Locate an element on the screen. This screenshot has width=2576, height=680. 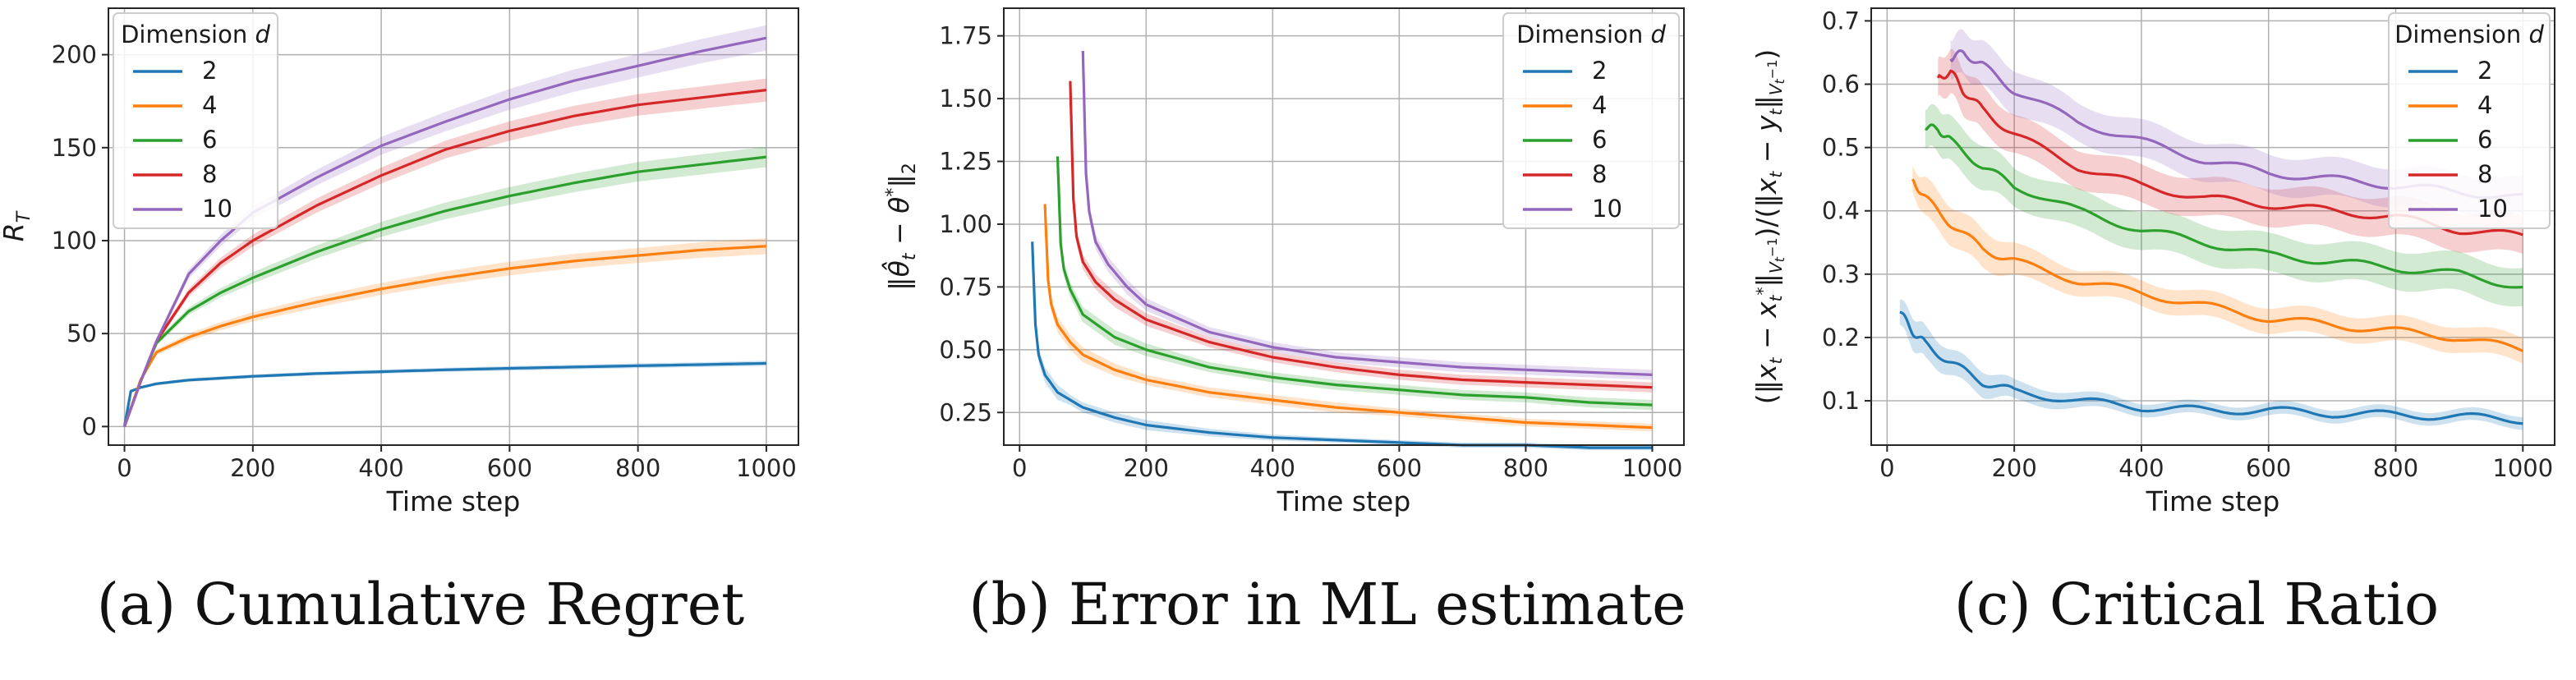
y-tick-label: 0.75 is located at coordinates (966, 287).